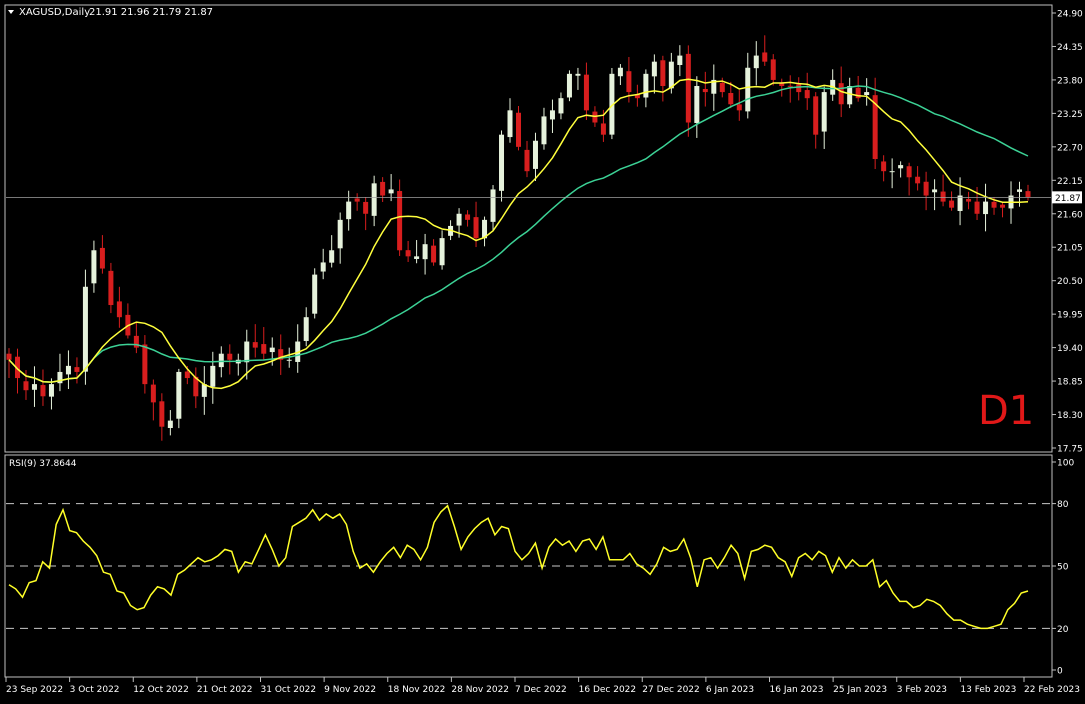 Image resolution: width=1085 pixels, height=704 pixels. Describe the element at coordinates (860, 690) in the screenshot. I see `time-tick-label: 25 Jan 2023` at that location.